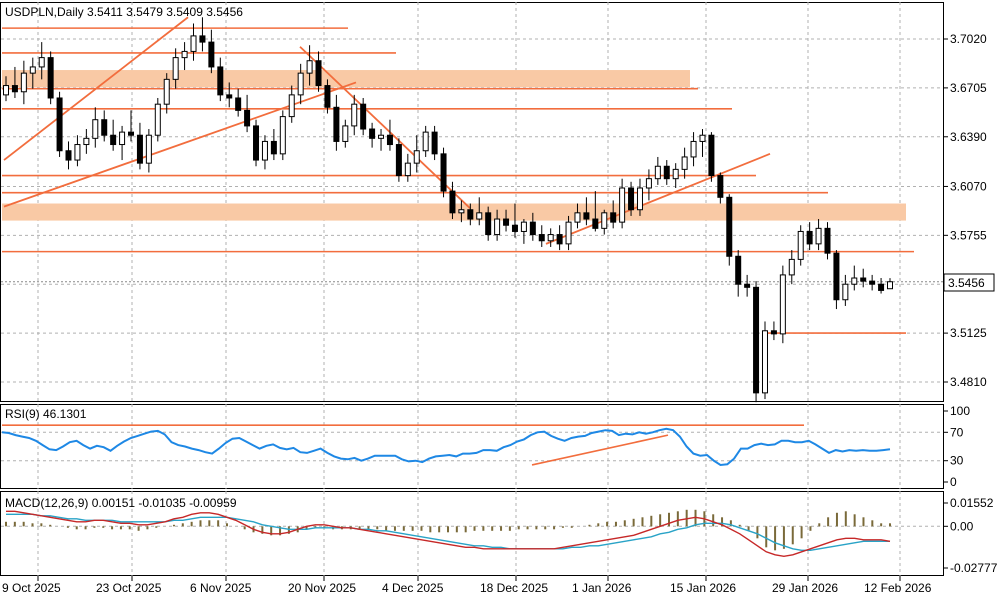 This screenshot has height=600, width=1000. I want to click on price-tick-label: 3.6070, so click(968, 186).